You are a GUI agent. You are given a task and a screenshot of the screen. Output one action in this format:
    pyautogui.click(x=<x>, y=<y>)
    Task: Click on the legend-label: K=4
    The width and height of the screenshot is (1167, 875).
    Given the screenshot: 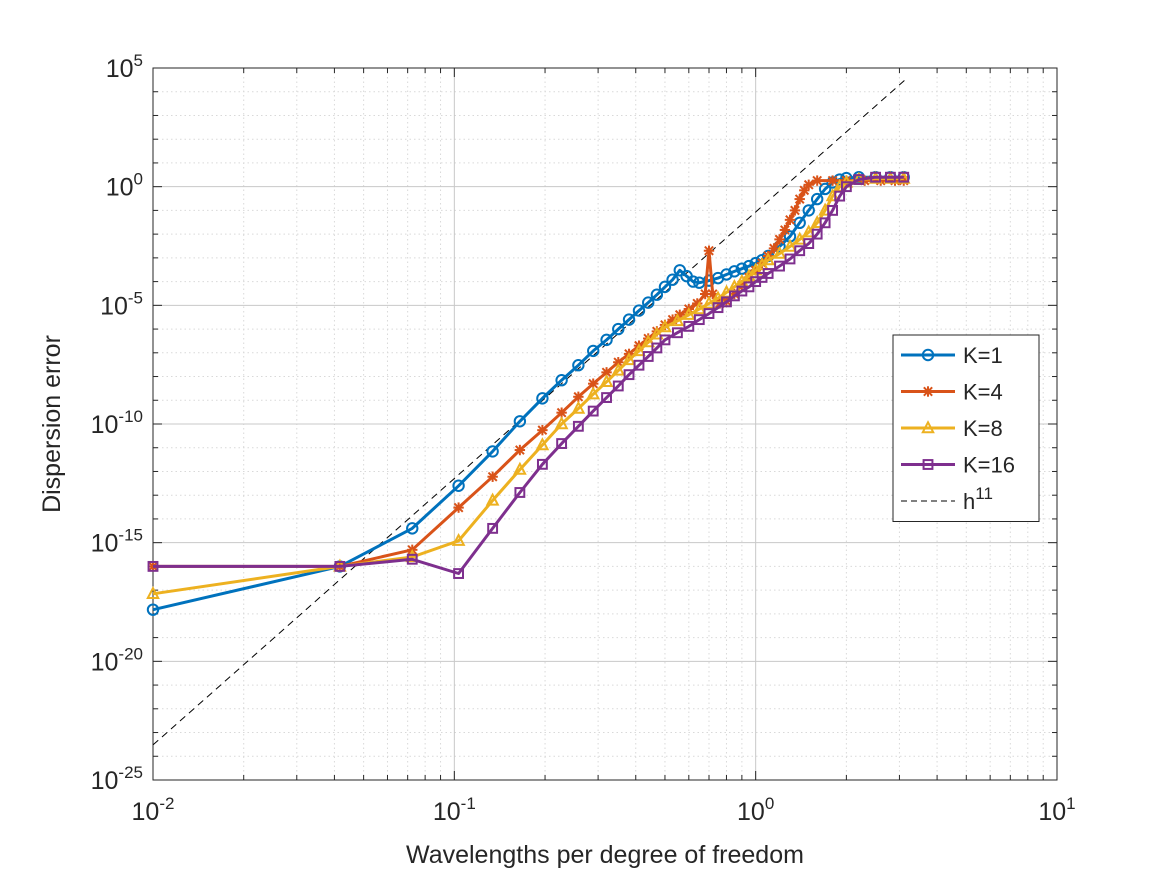 What is the action you would take?
    pyautogui.click(x=983, y=392)
    